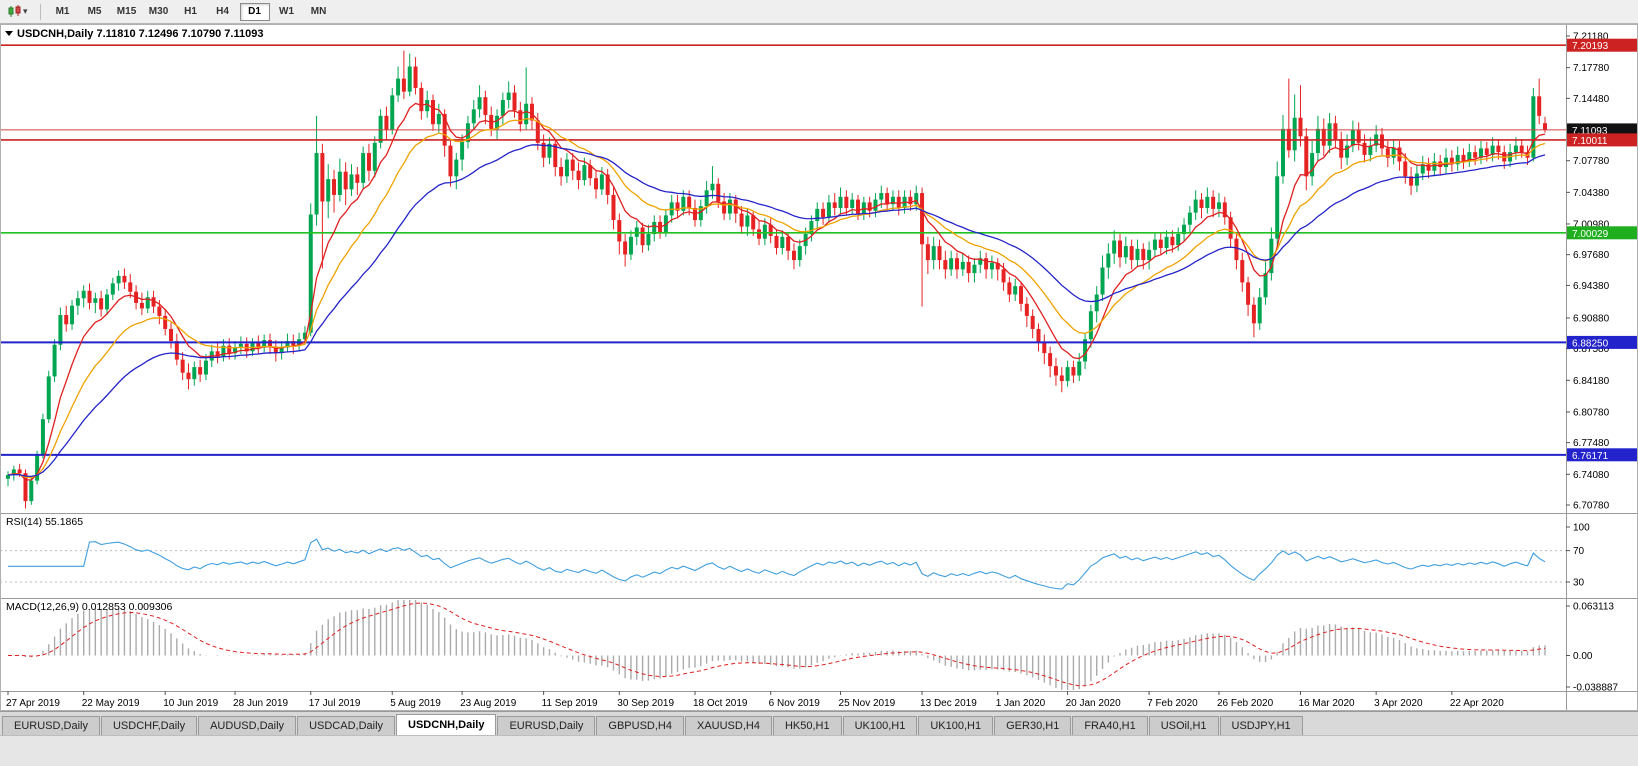 The height and width of the screenshot is (766, 1638). I want to click on chart-tab-usdcnh-daily: USDCNH,Daily, so click(446, 724).